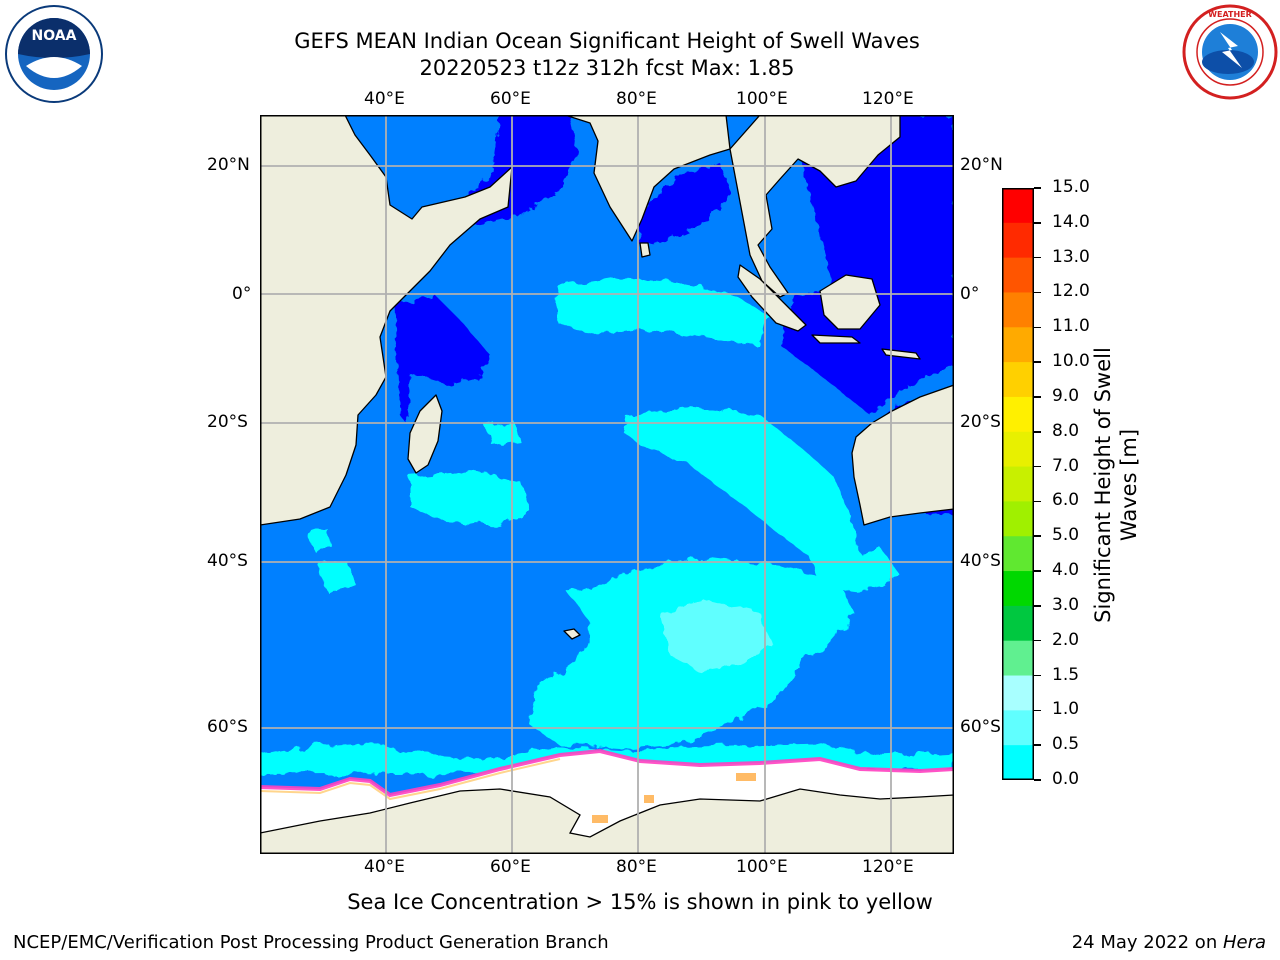 The width and height of the screenshot is (1280, 960). What do you see at coordinates (510, 867) in the screenshot?
I see `lon-tick-bottom: 60°E` at bounding box center [510, 867].